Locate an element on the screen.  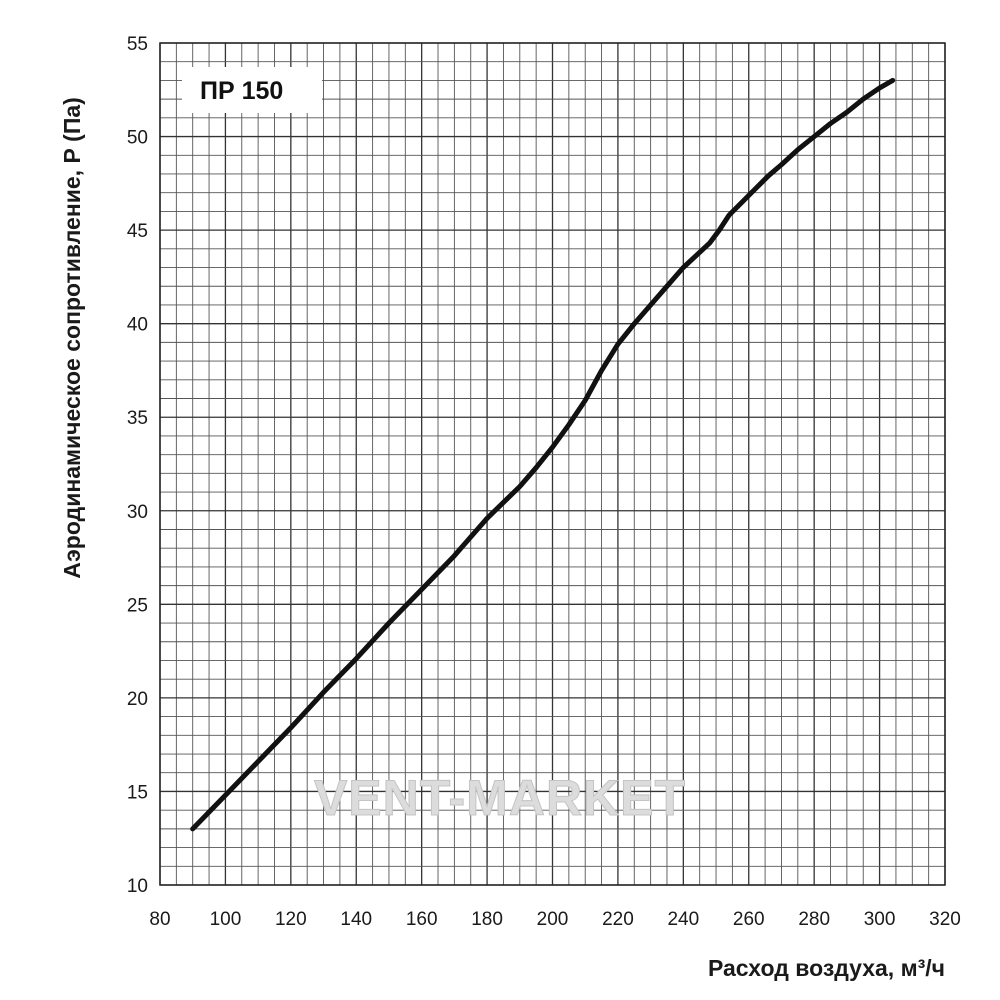
x-tick-label: 180 is located at coordinates (487, 919).